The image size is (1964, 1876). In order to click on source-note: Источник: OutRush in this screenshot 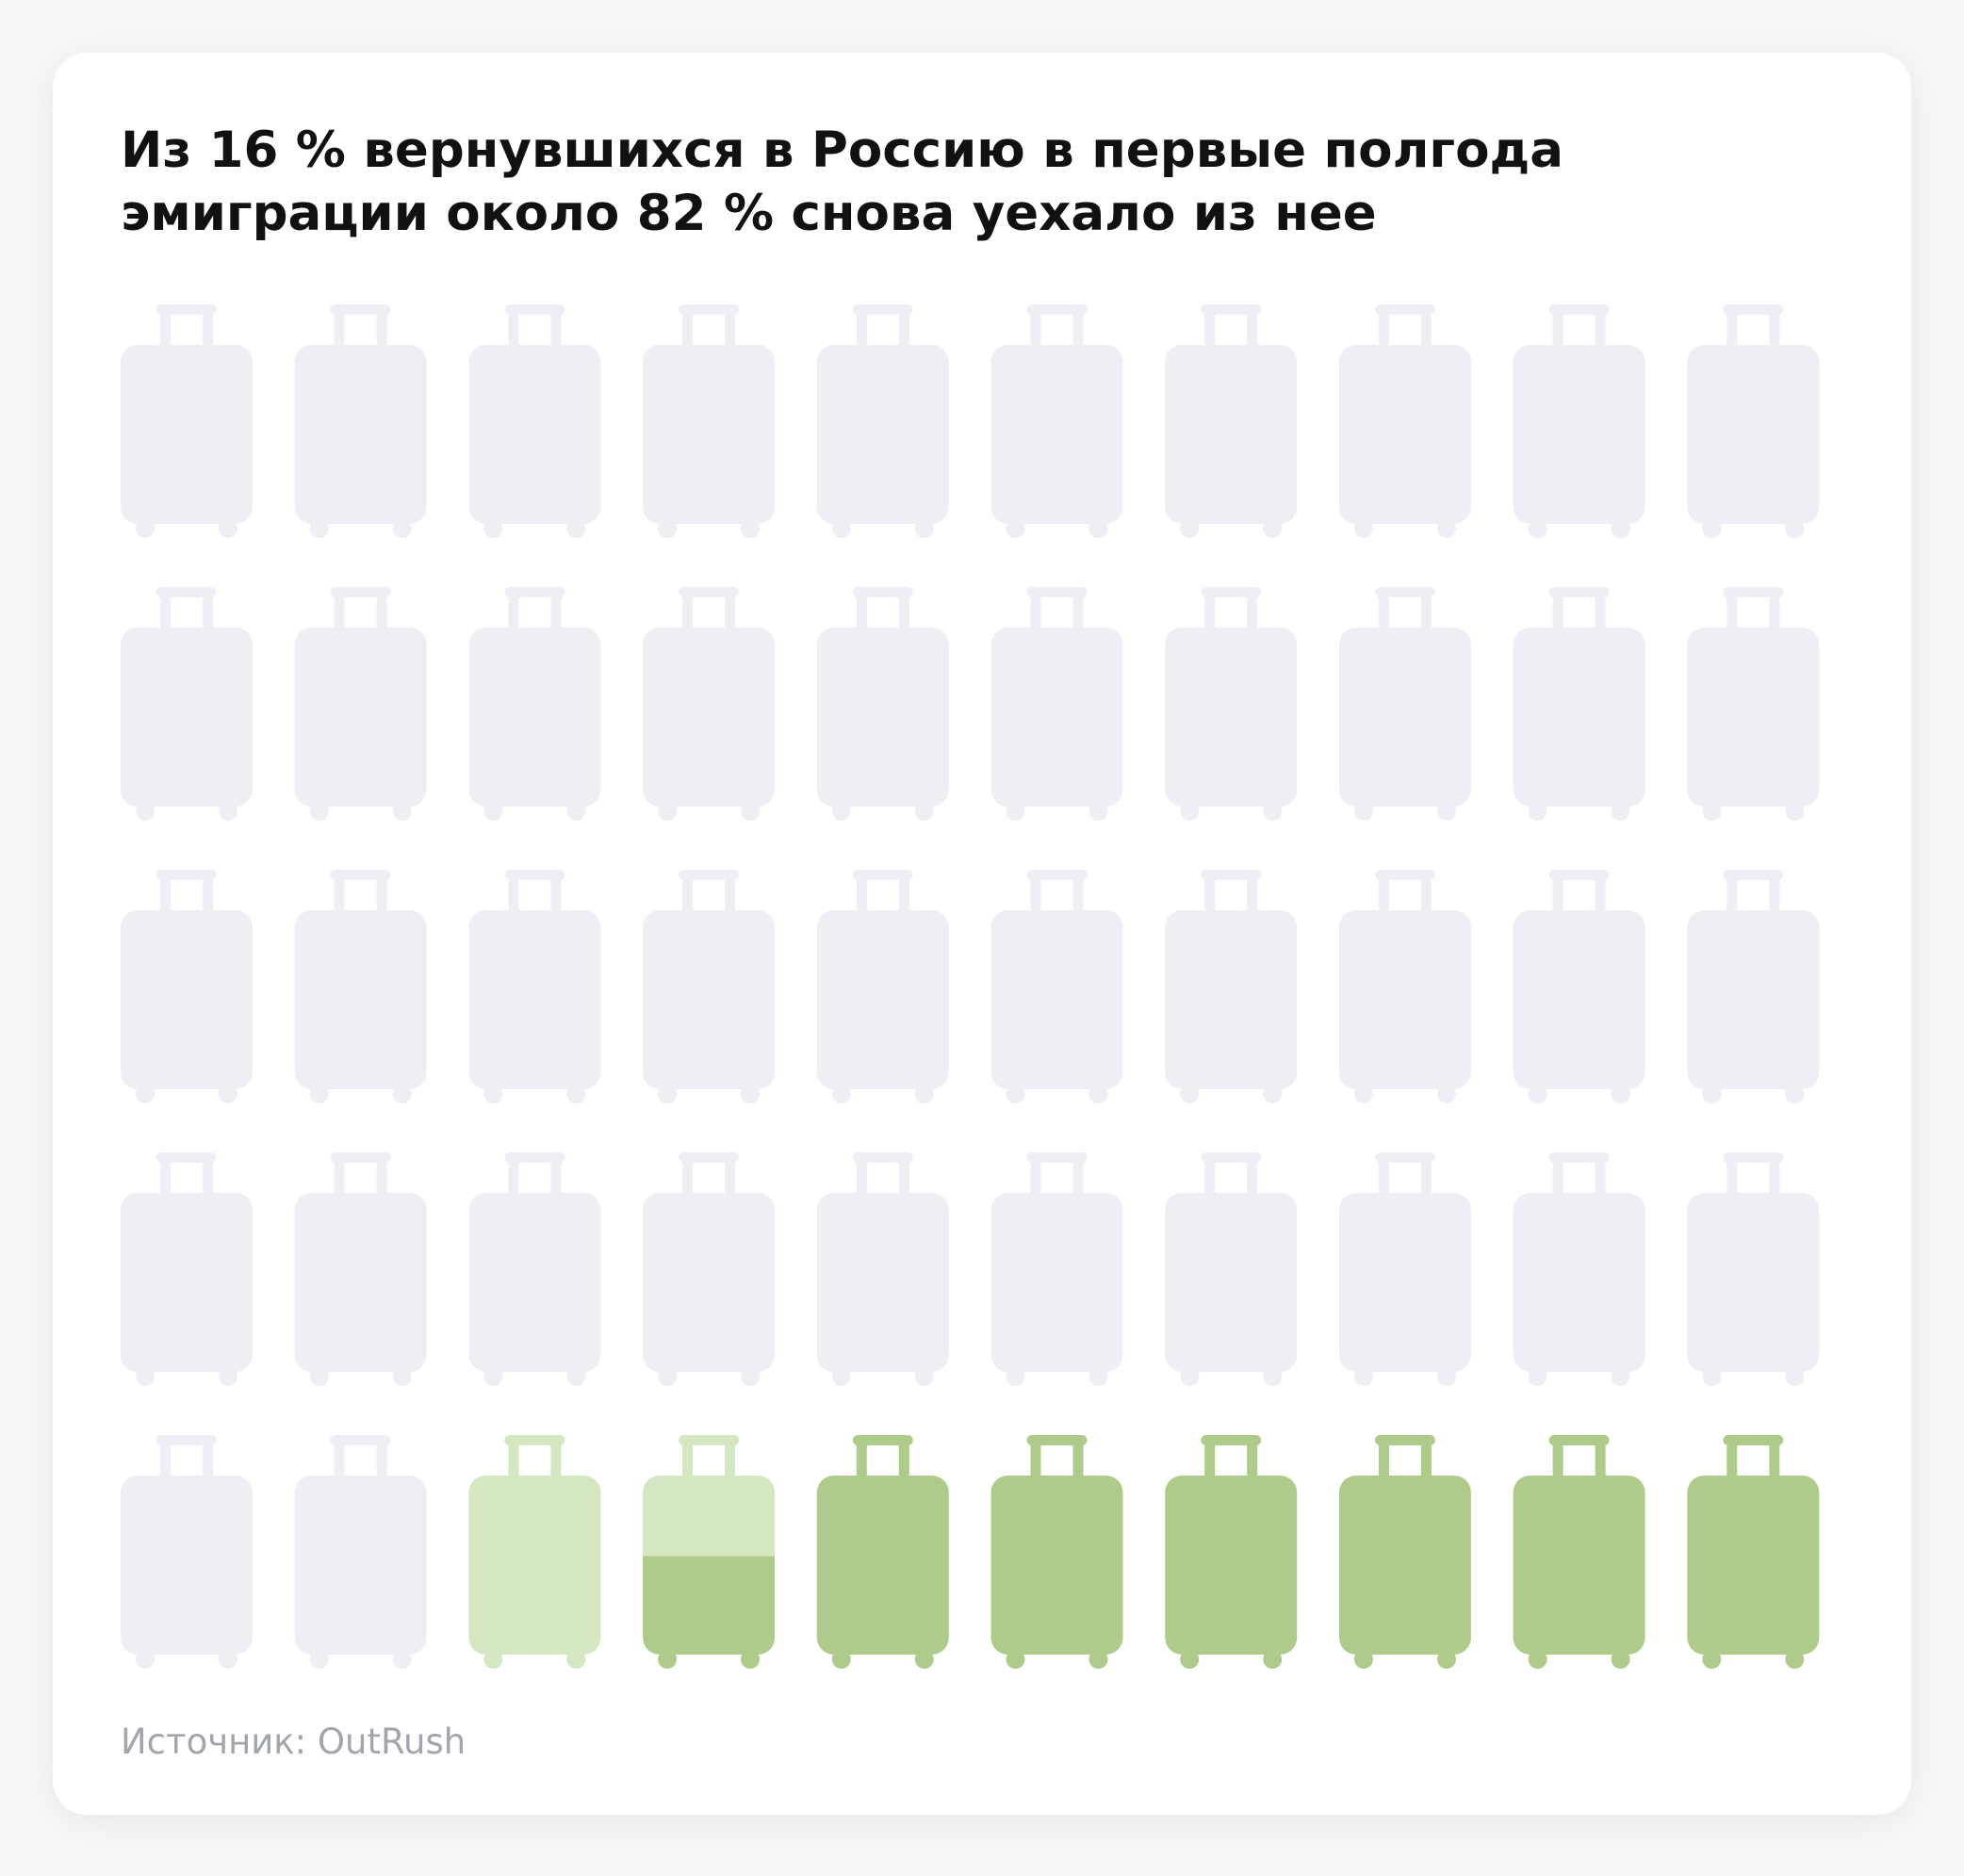, I will do `click(293, 1742)`.